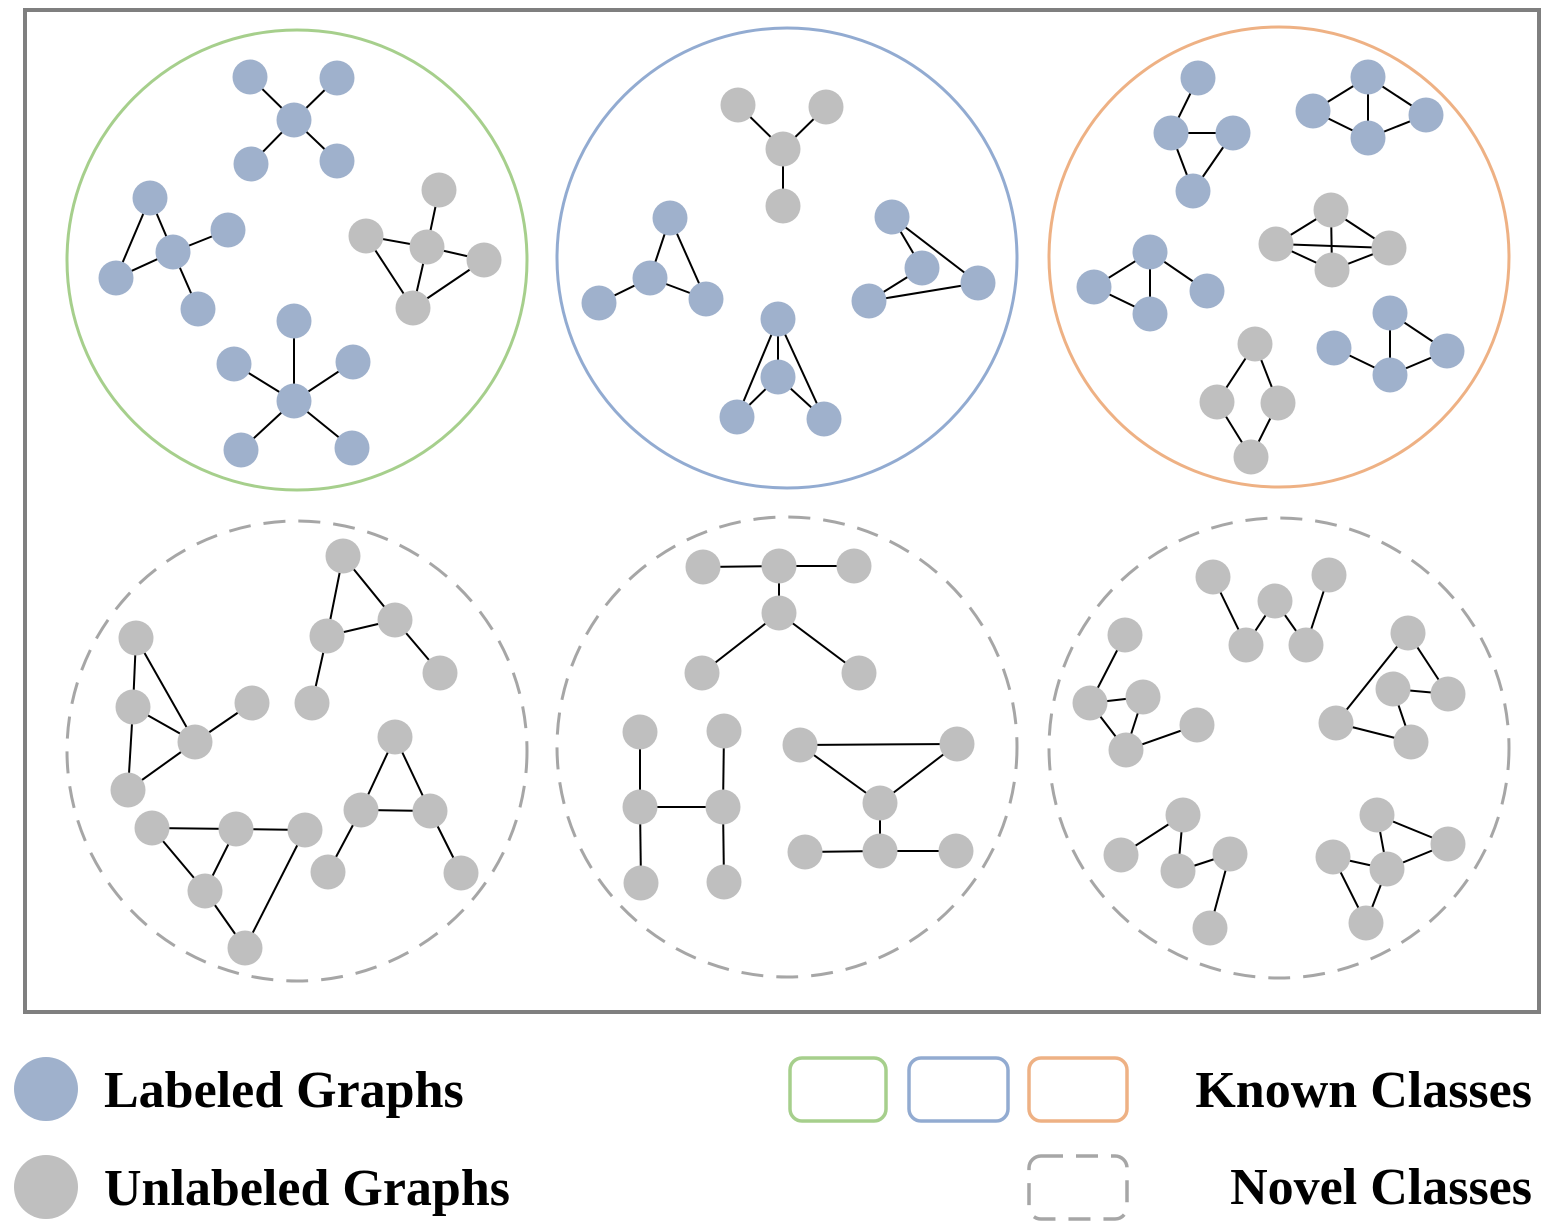 The image size is (1556, 1230). What do you see at coordinates (46, 1187) in the screenshot?
I see `unlabeled-legend-swatch` at bounding box center [46, 1187].